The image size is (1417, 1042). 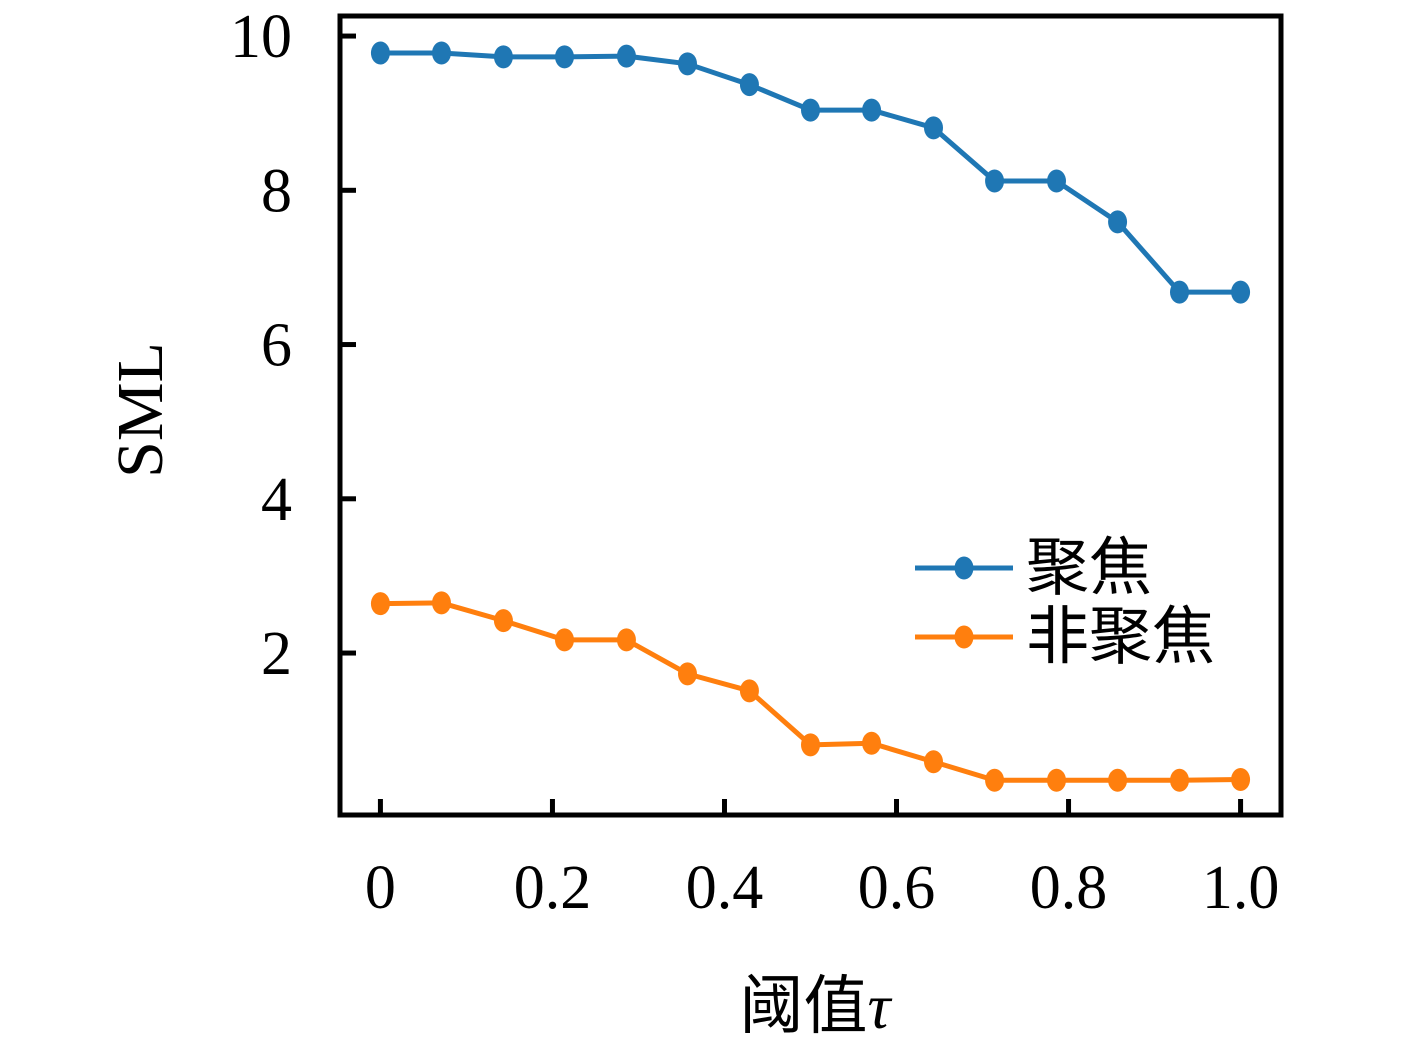 I want to click on y-axis-label: SML, so click(x=140, y=410).